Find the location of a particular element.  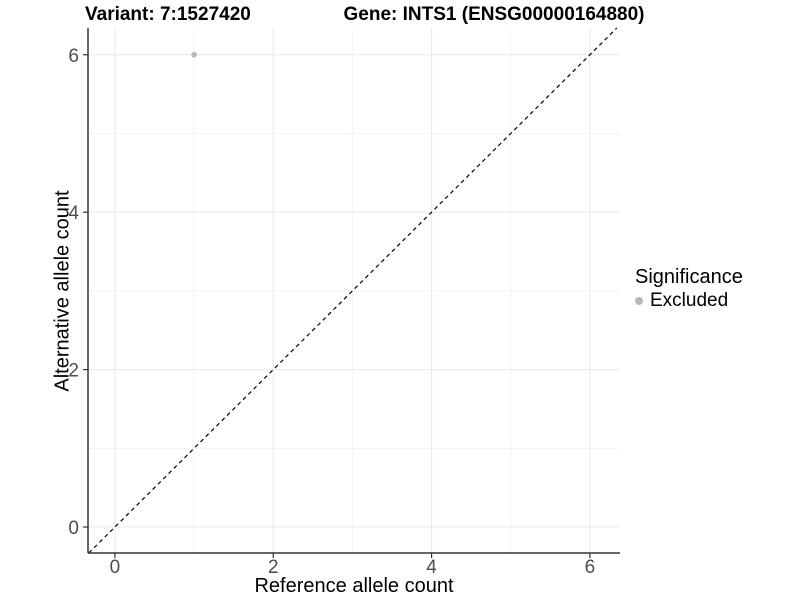

y-tick-label: 6 is located at coordinates (73, 56).